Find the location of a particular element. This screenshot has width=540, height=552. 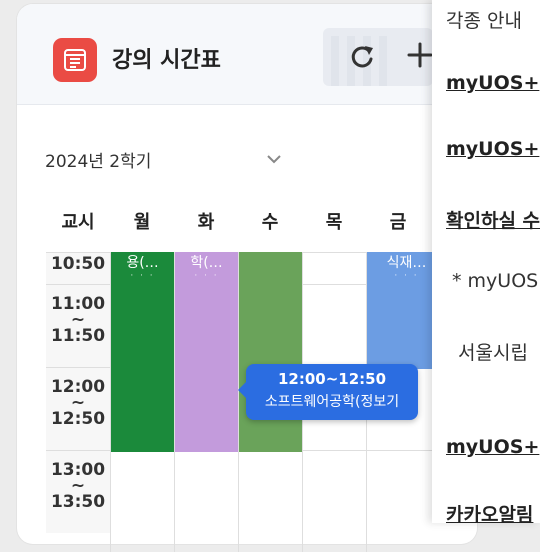

course-block-mon: 용(… · · · is located at coordinates (142, 352).